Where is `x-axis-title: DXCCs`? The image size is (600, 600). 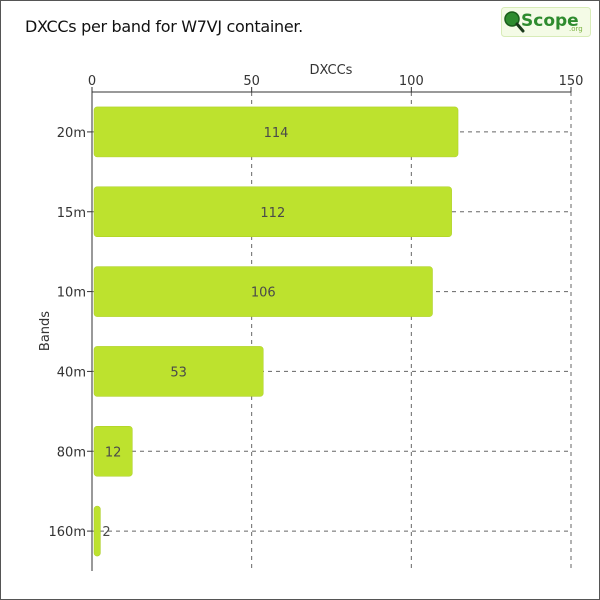 x-axis-title: DXCCs is located at coordinates (331, 70).